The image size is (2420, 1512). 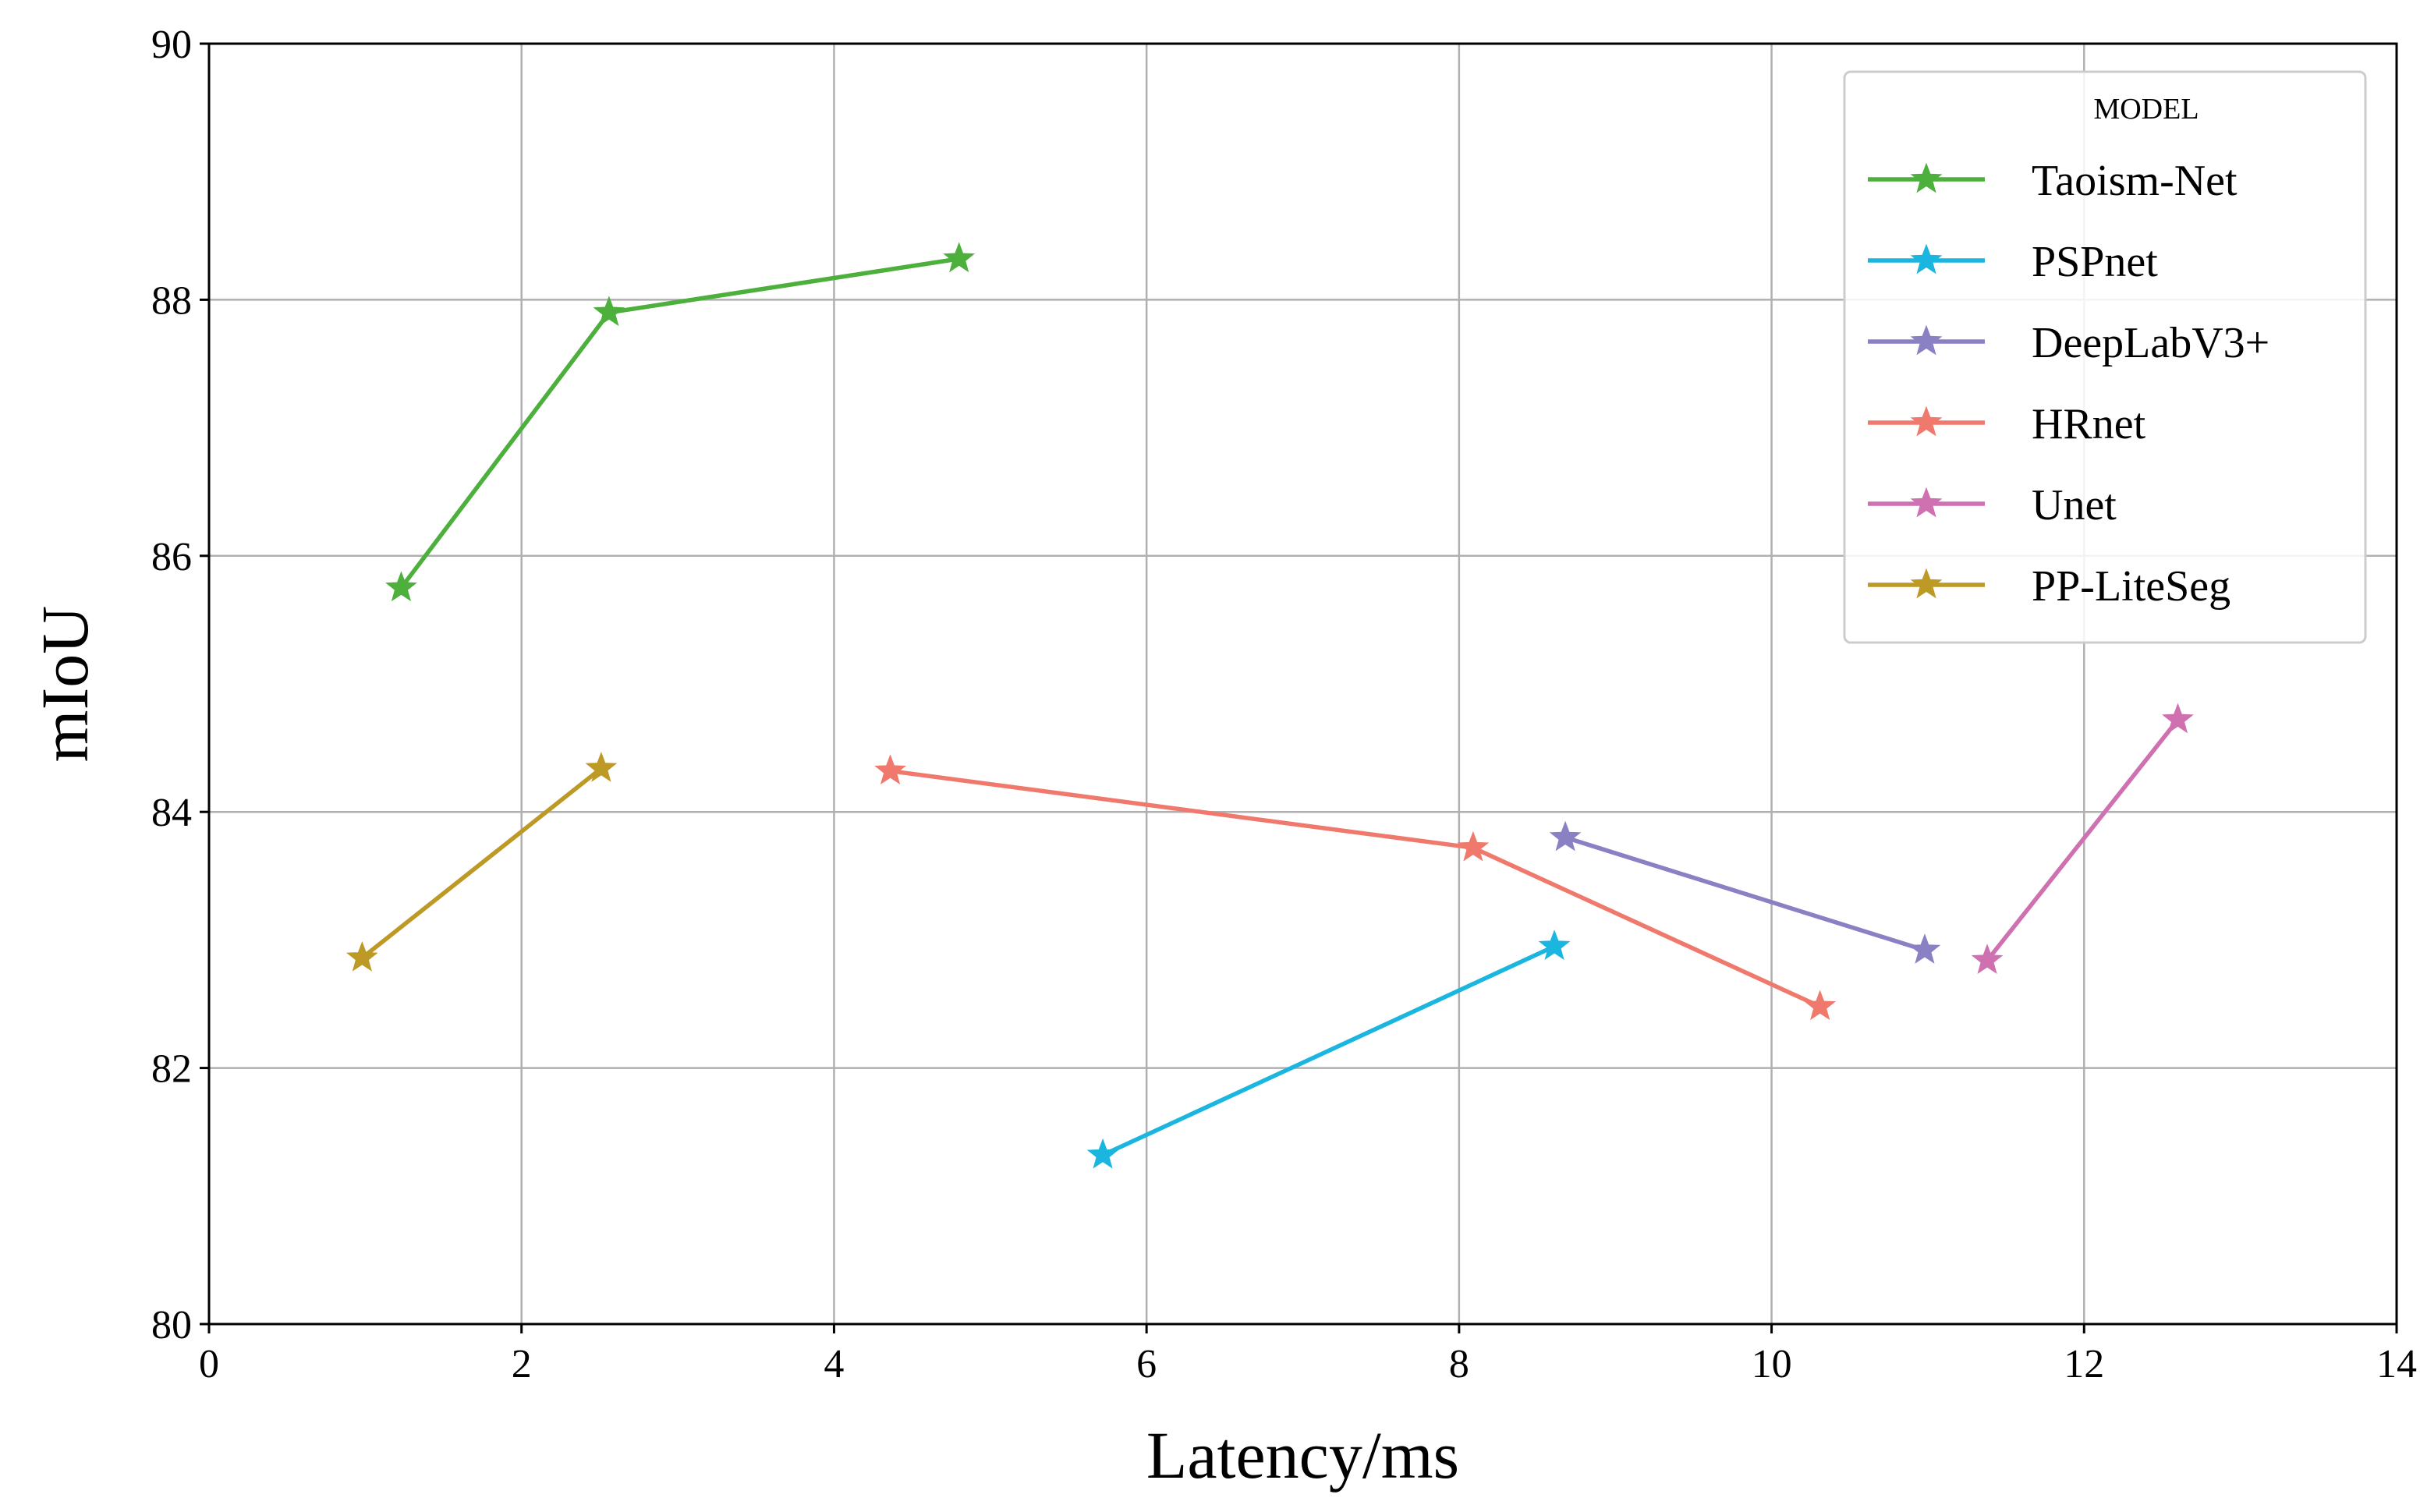 I want to click on x-tick-label: 8, so click(x=1459, y=1364).